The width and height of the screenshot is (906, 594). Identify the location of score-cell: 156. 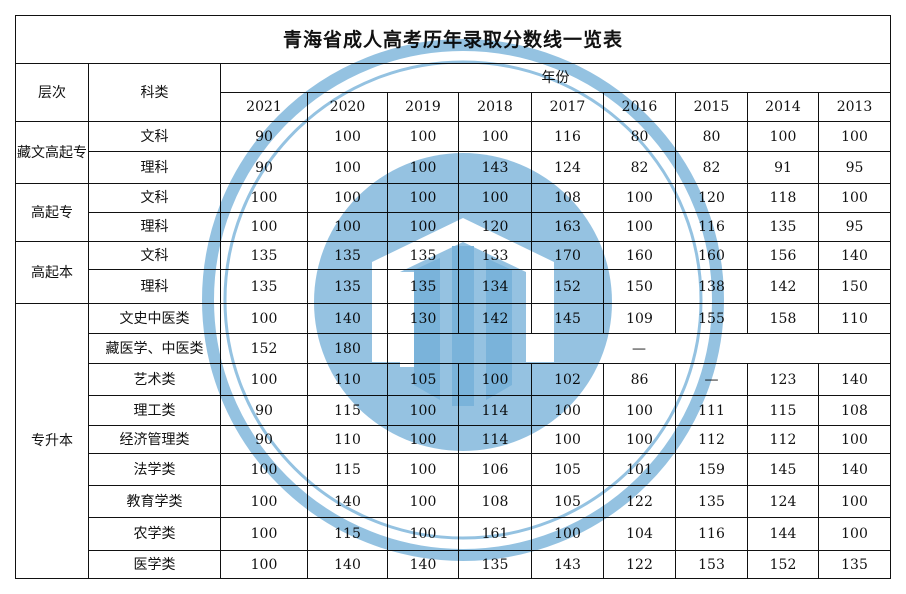
(783, 255).